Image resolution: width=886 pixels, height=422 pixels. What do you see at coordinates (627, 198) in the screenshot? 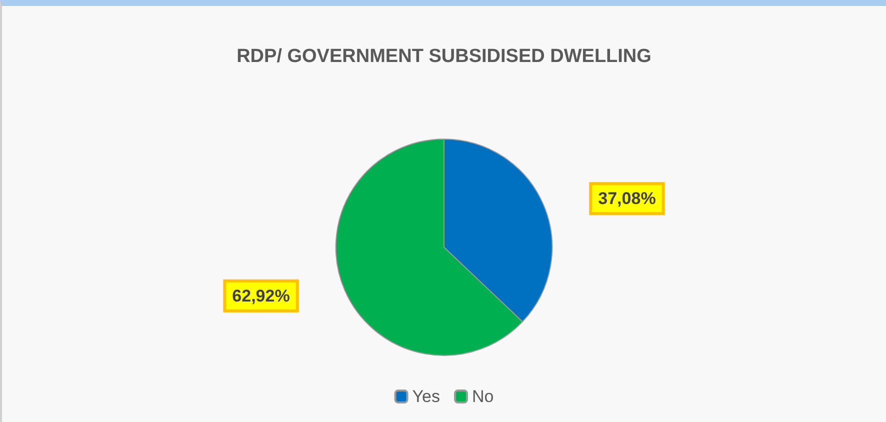
I see `data-label: 37,08%` at bounding box center [627, 198].